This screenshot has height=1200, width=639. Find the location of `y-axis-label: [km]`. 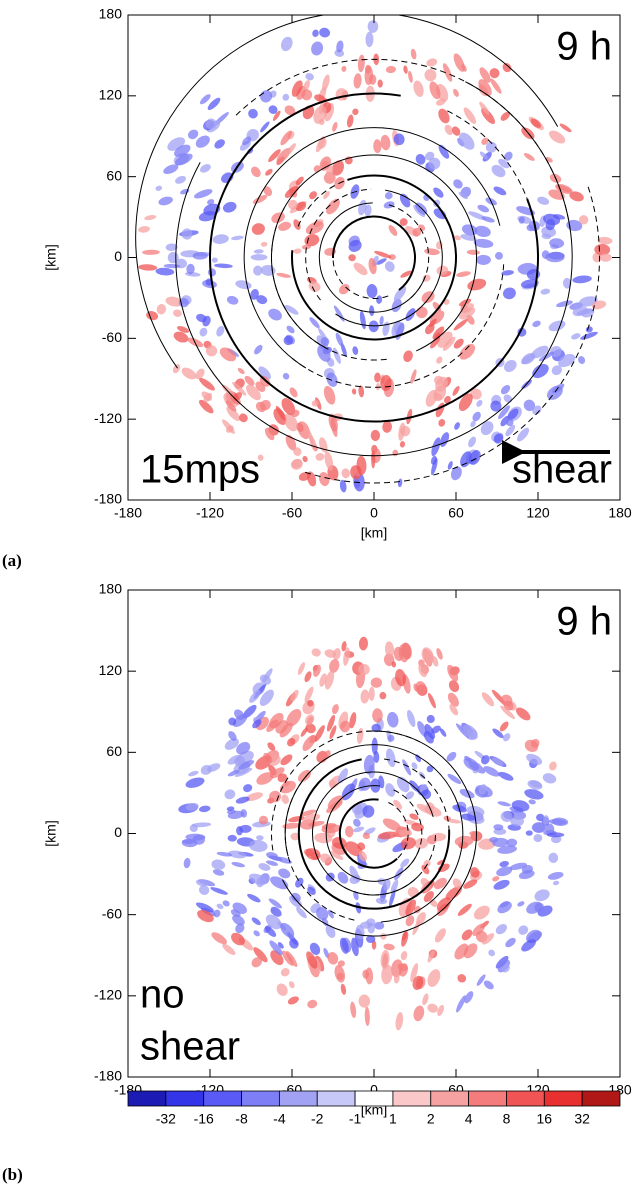

y-axis-label: [km] is located at coordinates (51, 833).